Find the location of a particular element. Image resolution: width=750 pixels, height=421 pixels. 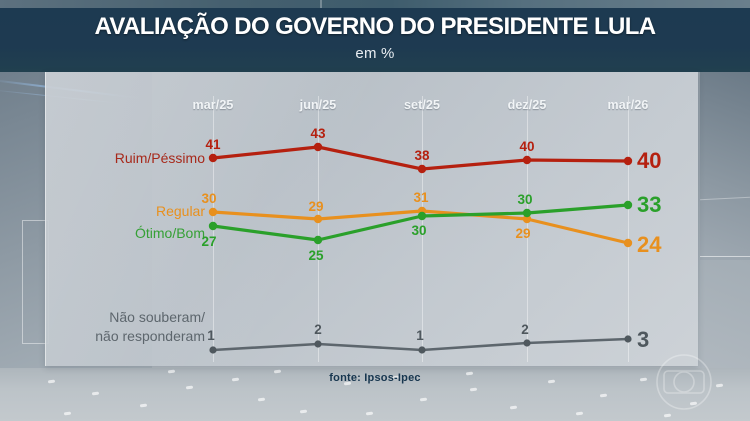

value-ns-1: 2 is located at coordinates (318, 329).